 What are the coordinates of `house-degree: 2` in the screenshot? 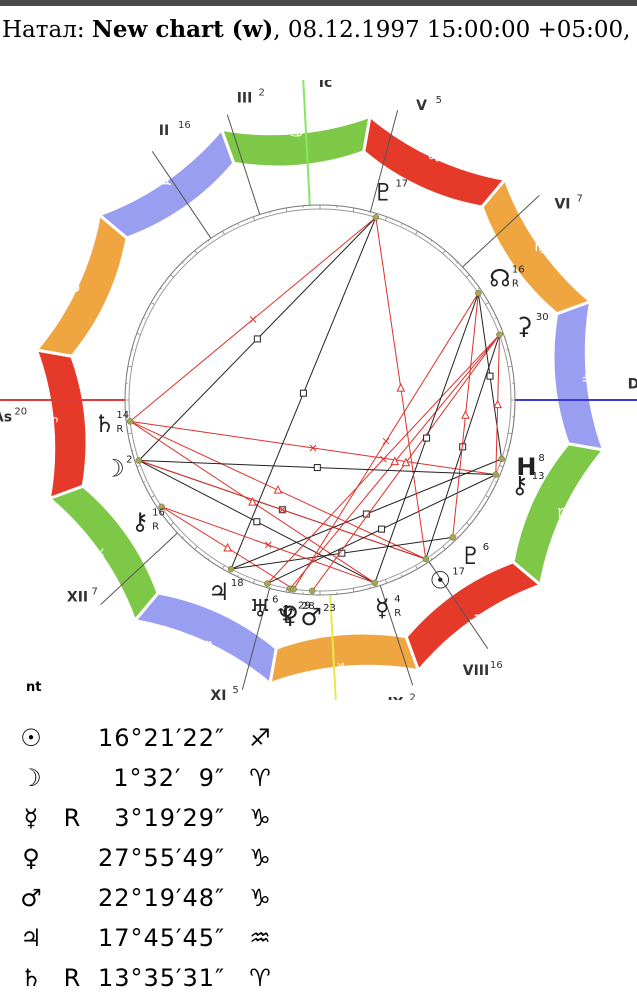 It's located at (412, 696).